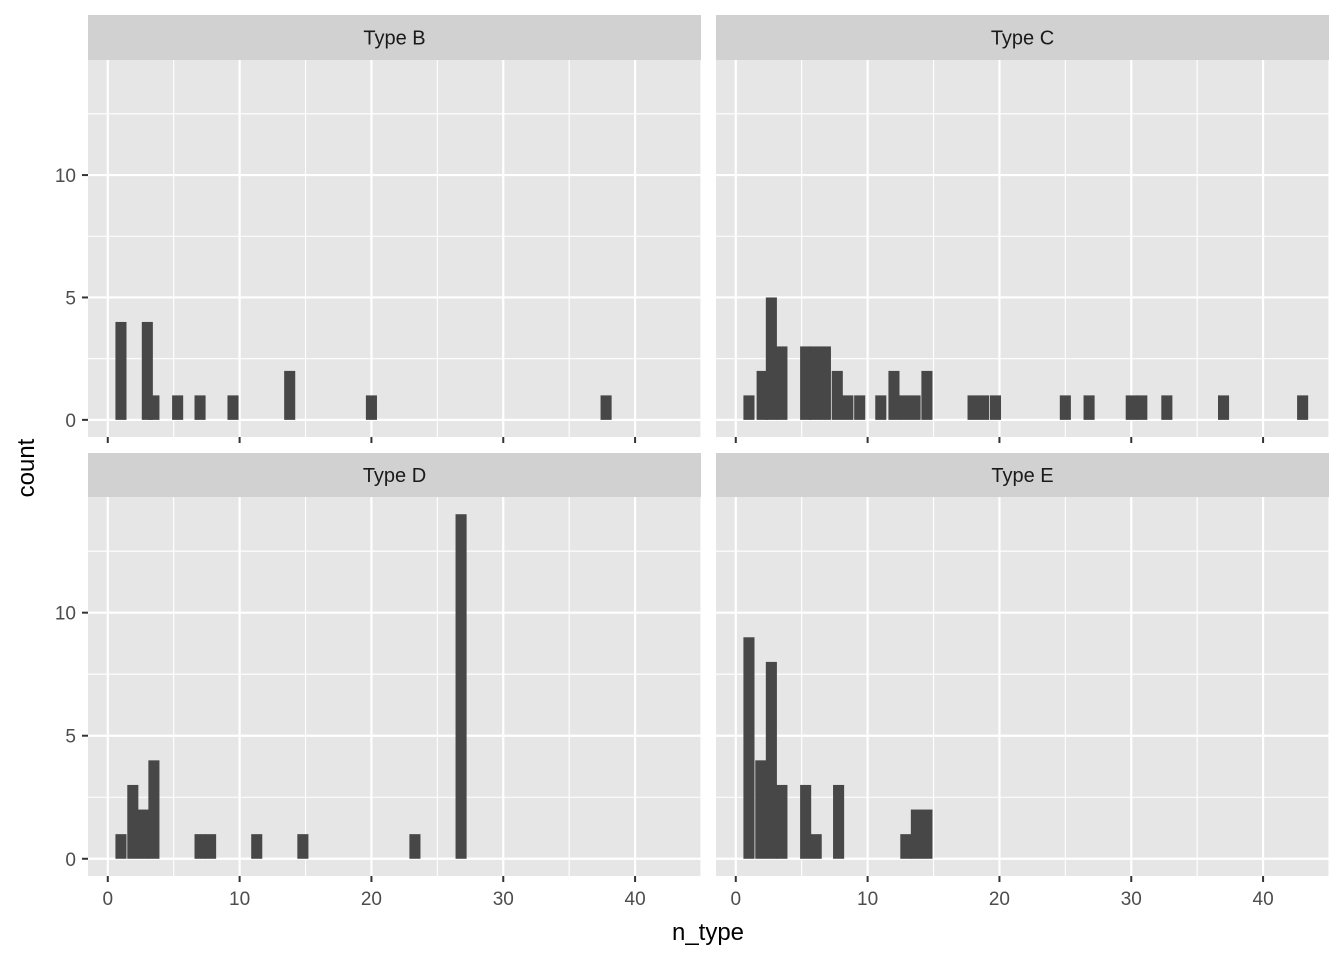 The height and width of the screenshot is (965, 1344). What do you see at coordinates (26, 467) in the screenshot?
I see `y-axis-title: count` at bounding box center [26, 467].